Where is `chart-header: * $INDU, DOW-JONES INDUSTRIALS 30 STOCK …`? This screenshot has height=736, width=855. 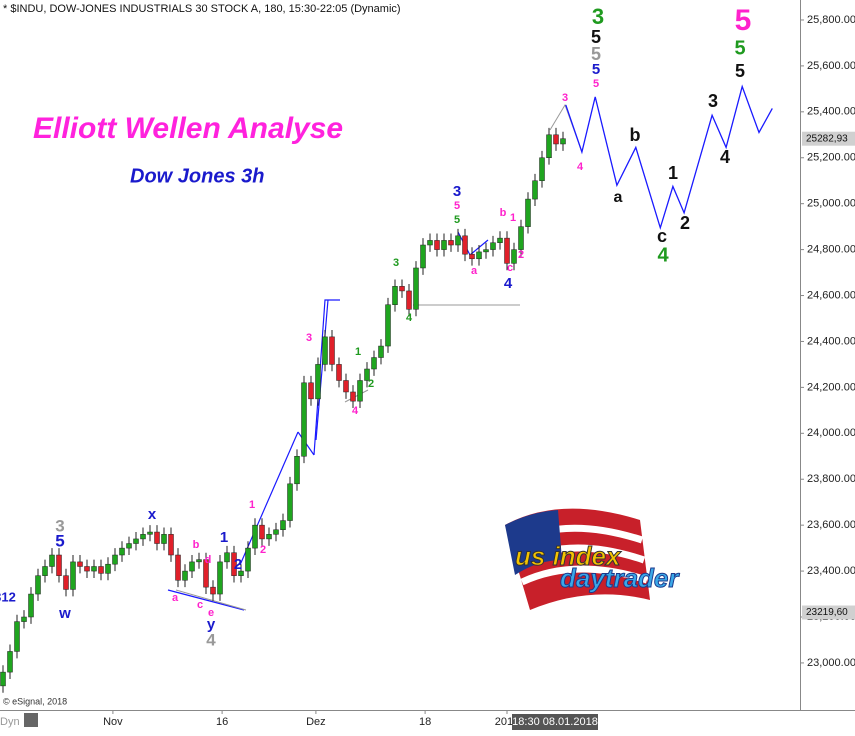
chart-header: * $INDU, DOW-JONES INDUSTRIALS 30 STOCK … is located at coordinates (202, 9).